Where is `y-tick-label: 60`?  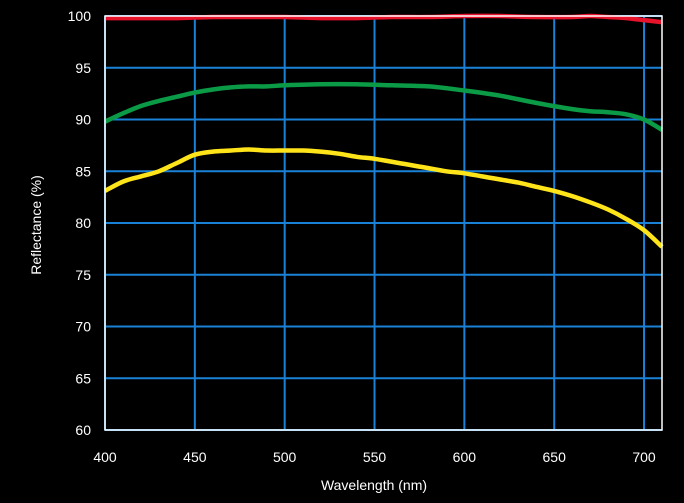 y-tick-label: 60 is located at coordinates (83, 430).